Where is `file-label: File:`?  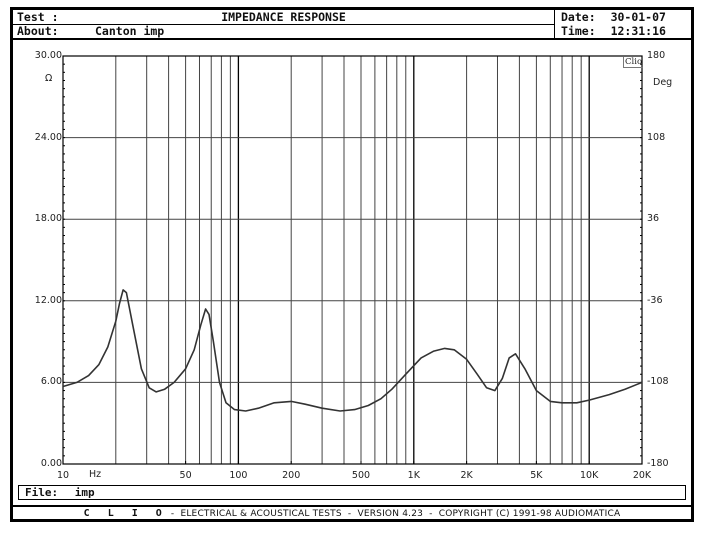
file-label: File: is located at coordinates (42, 492).